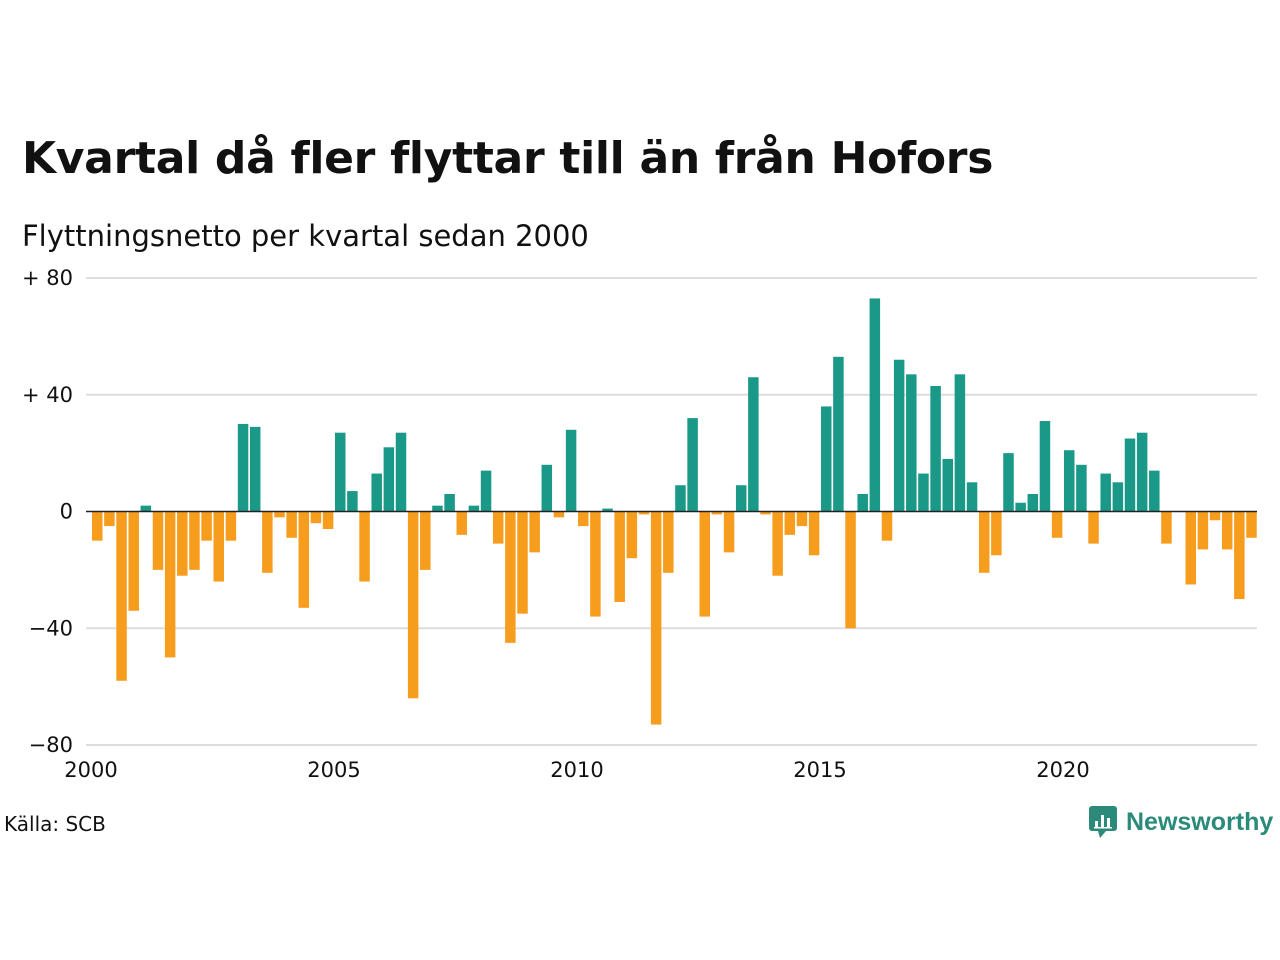  What do you see at coordinates (819, 770) in the screenshot?
I see `x-tick-label: 2015` at bounding box center [819, 770].